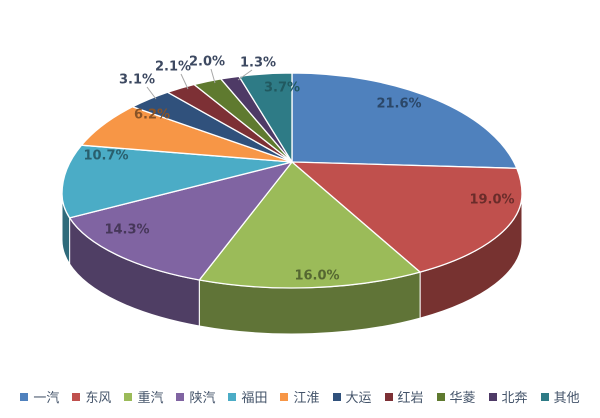  I want to click on legend-item-0: 一汽, so click(39, 396).